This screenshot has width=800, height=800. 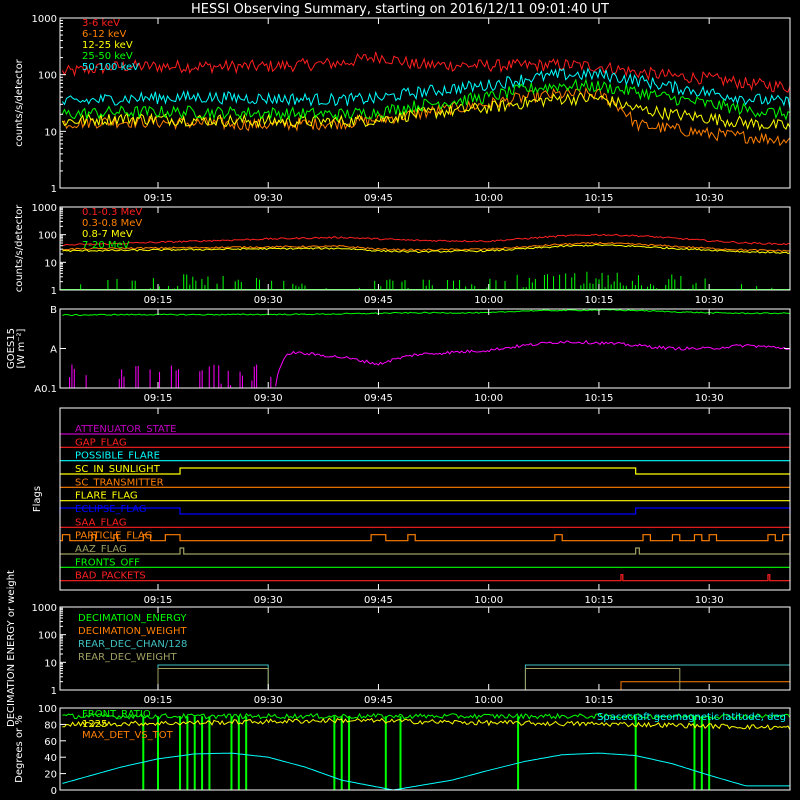 I want to click on flags-time-label: 10:00, so click(x=488, y=600).